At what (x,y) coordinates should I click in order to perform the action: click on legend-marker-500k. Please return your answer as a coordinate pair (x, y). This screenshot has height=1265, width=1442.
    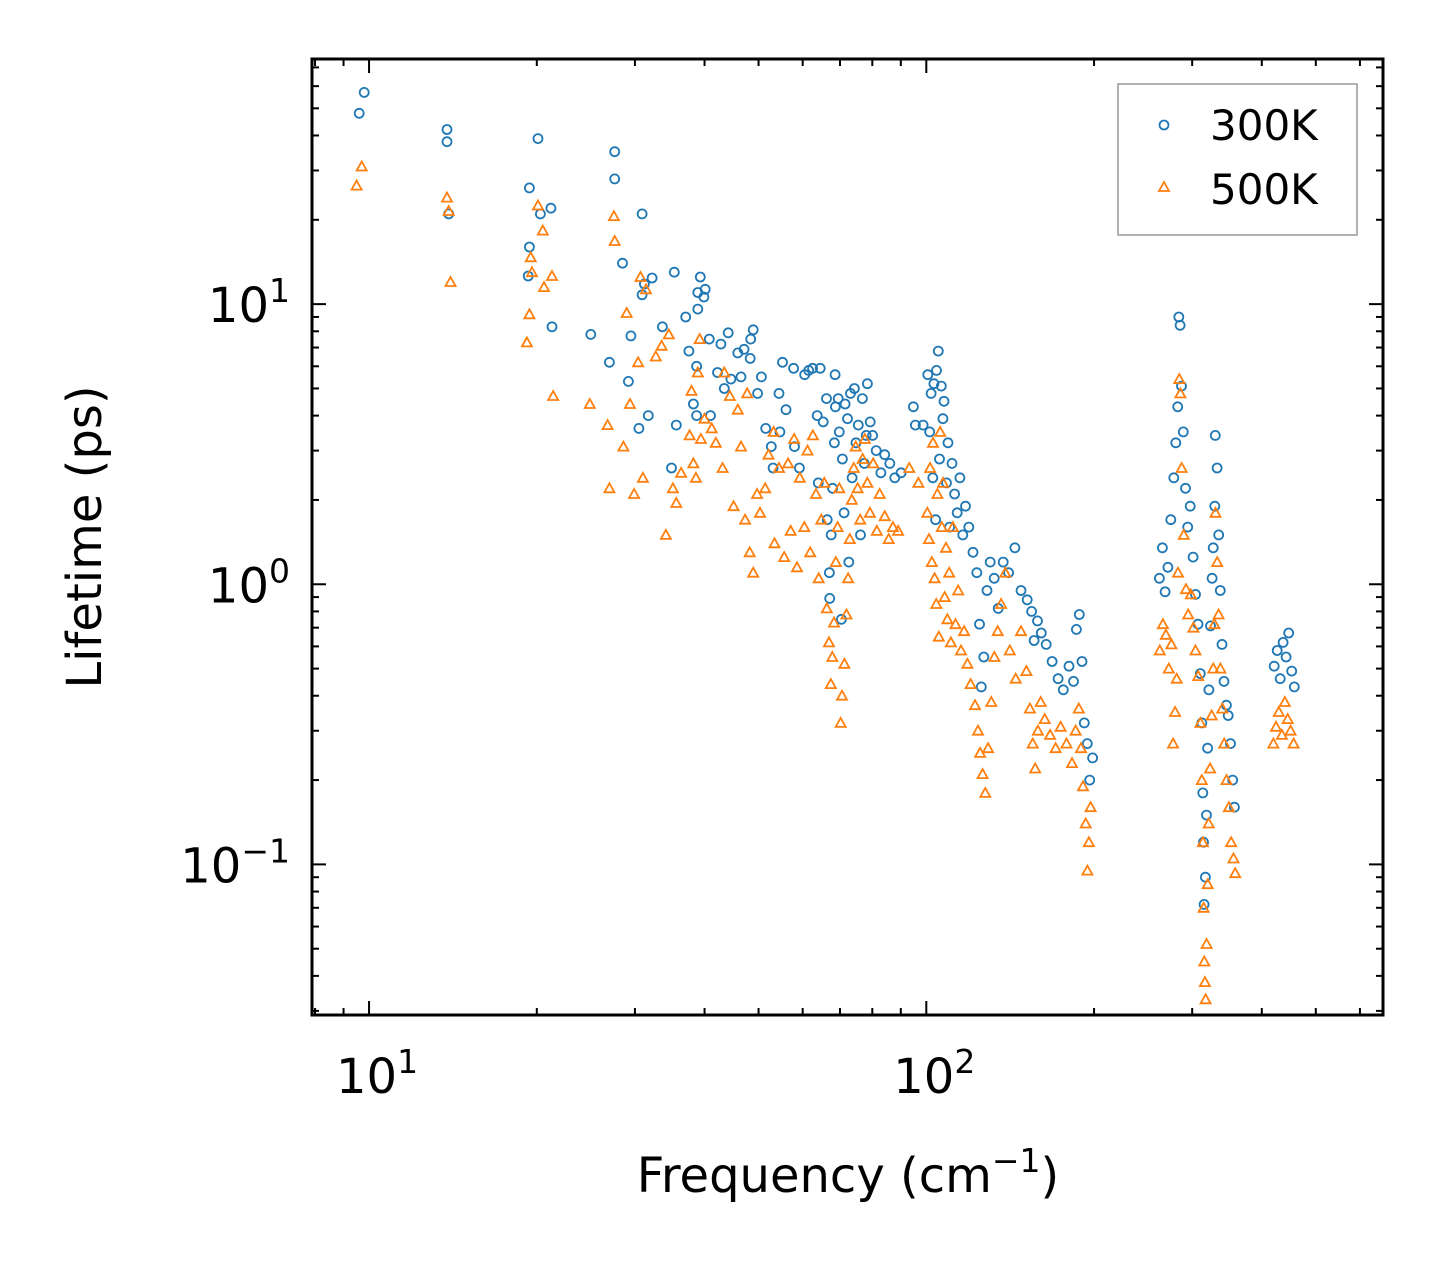
    Looking at the image, I should click on (1164, 186).